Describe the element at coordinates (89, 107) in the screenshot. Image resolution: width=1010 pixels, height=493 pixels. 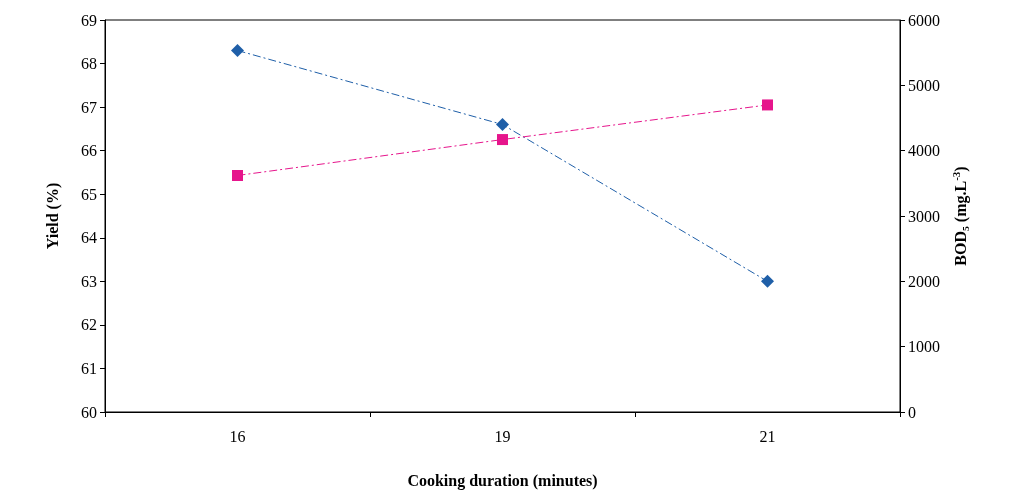
I see `y-tick-label: 67` at that location.